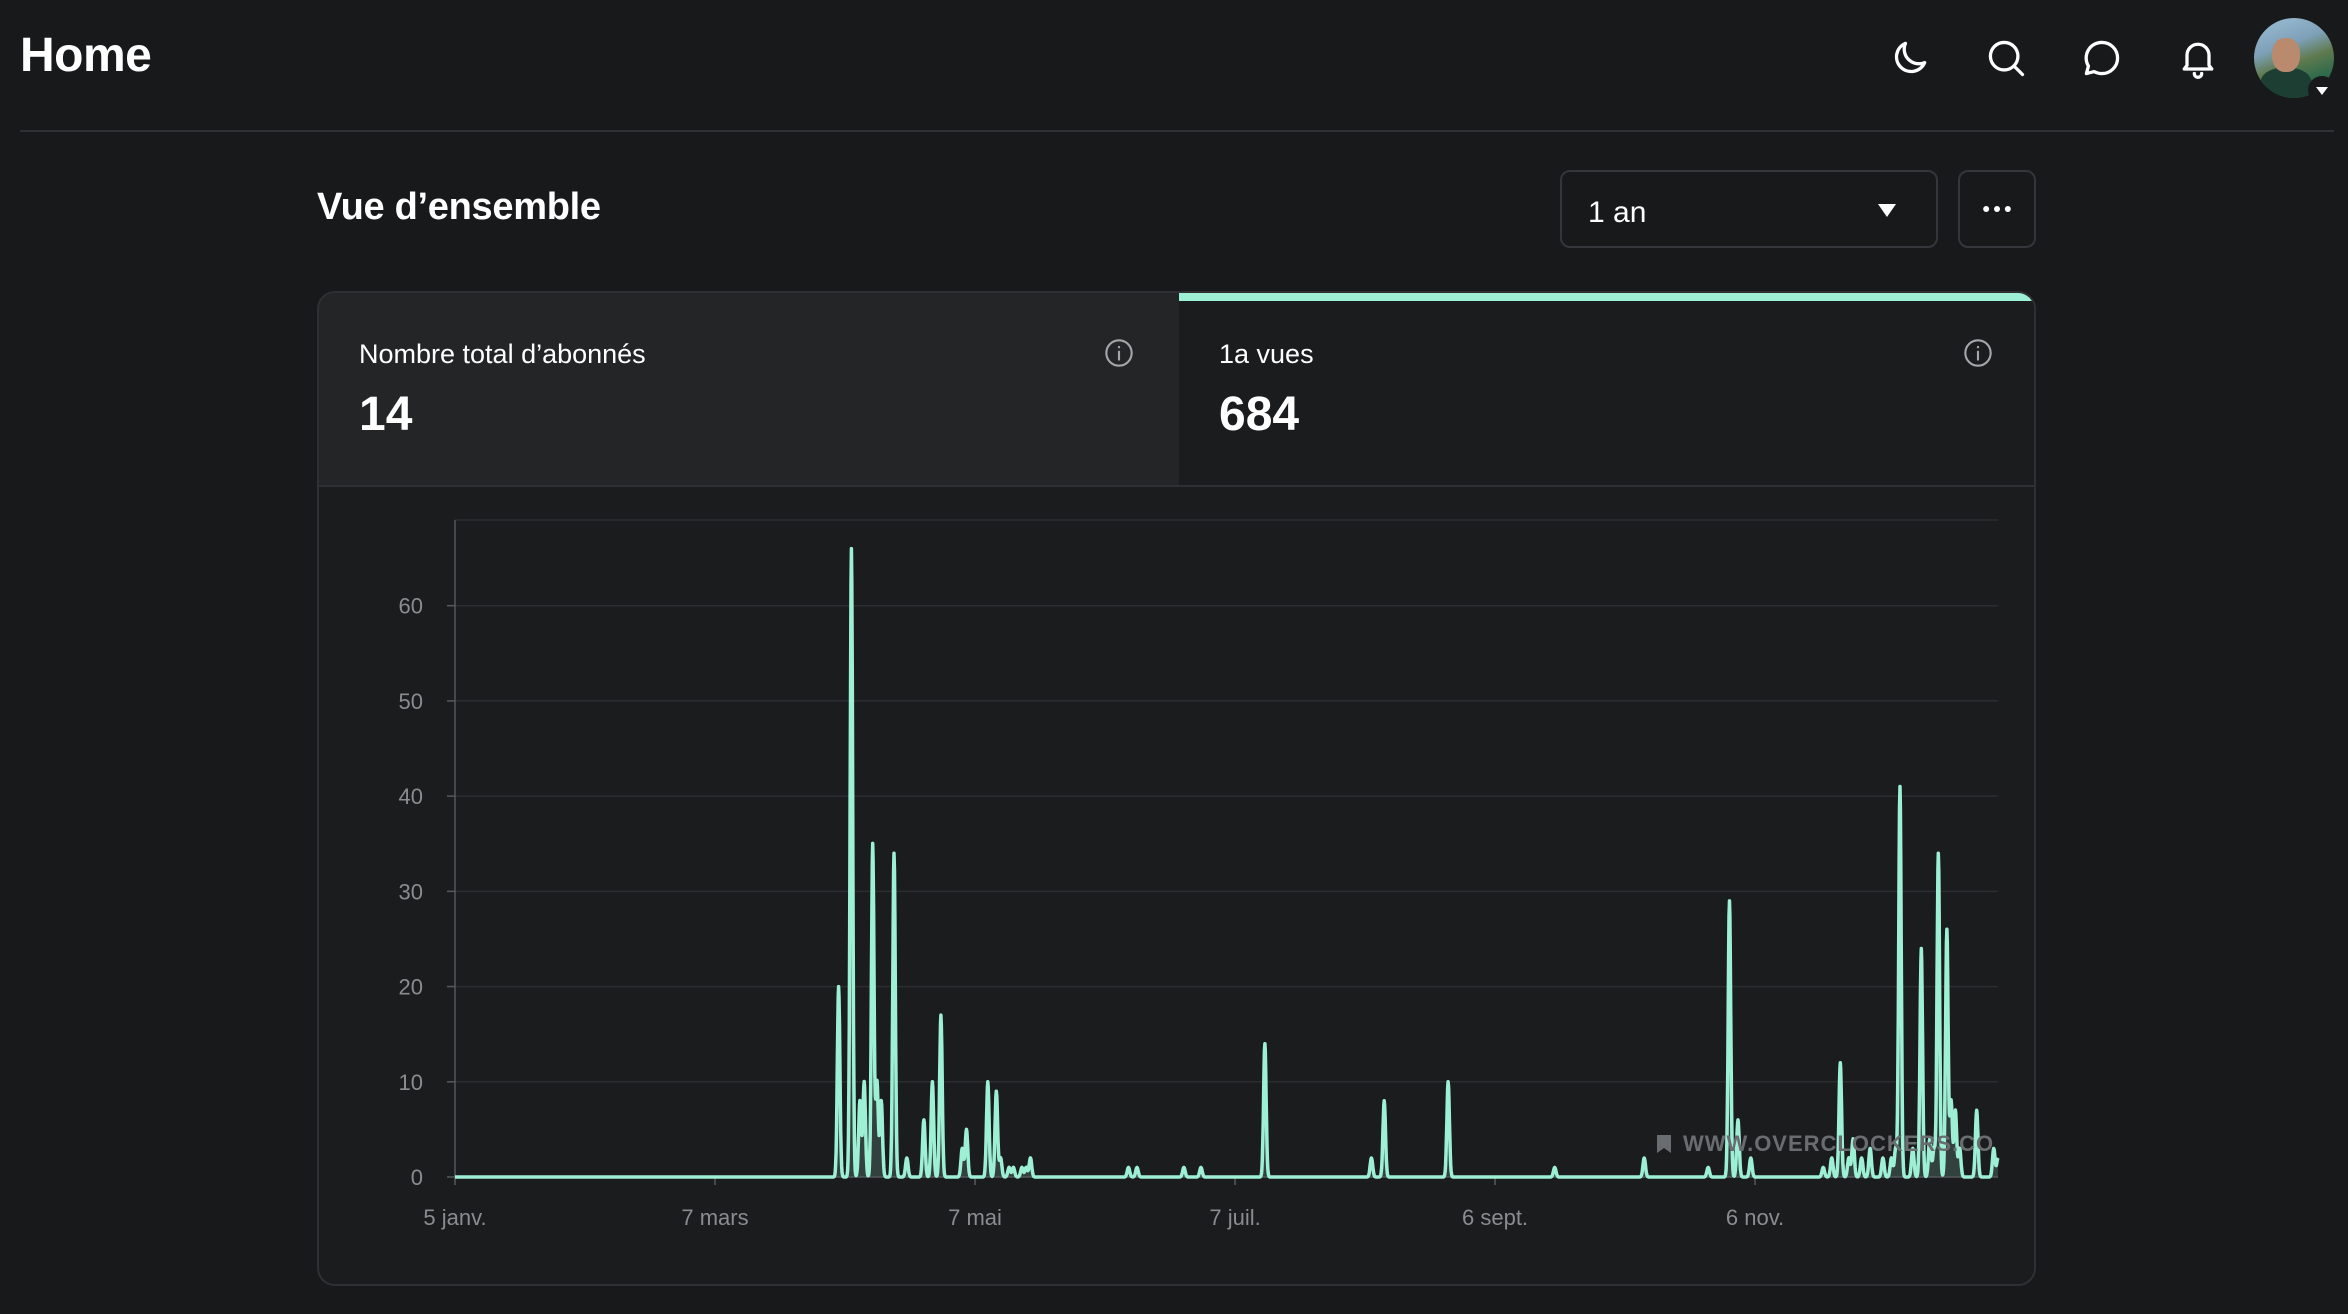  What do you see at coordinates (1910, 58) in the screenshot?
I see `moon-icon` at bounding box center [1910, 58].